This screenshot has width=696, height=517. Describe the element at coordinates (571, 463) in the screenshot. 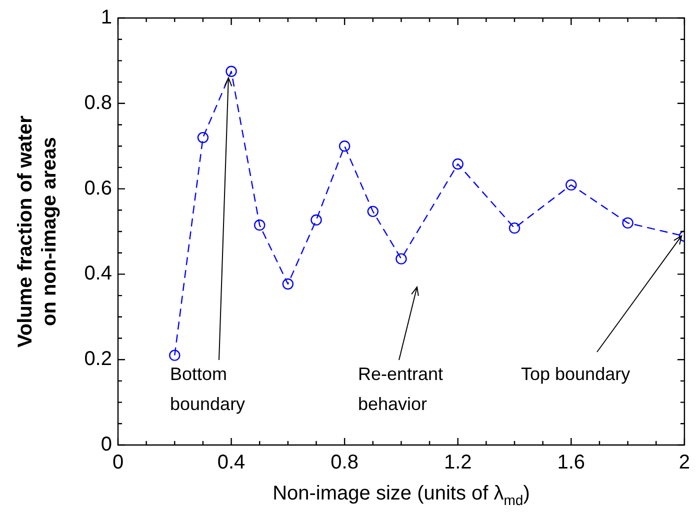

I see `x-tick-label: 1.6` at that location.